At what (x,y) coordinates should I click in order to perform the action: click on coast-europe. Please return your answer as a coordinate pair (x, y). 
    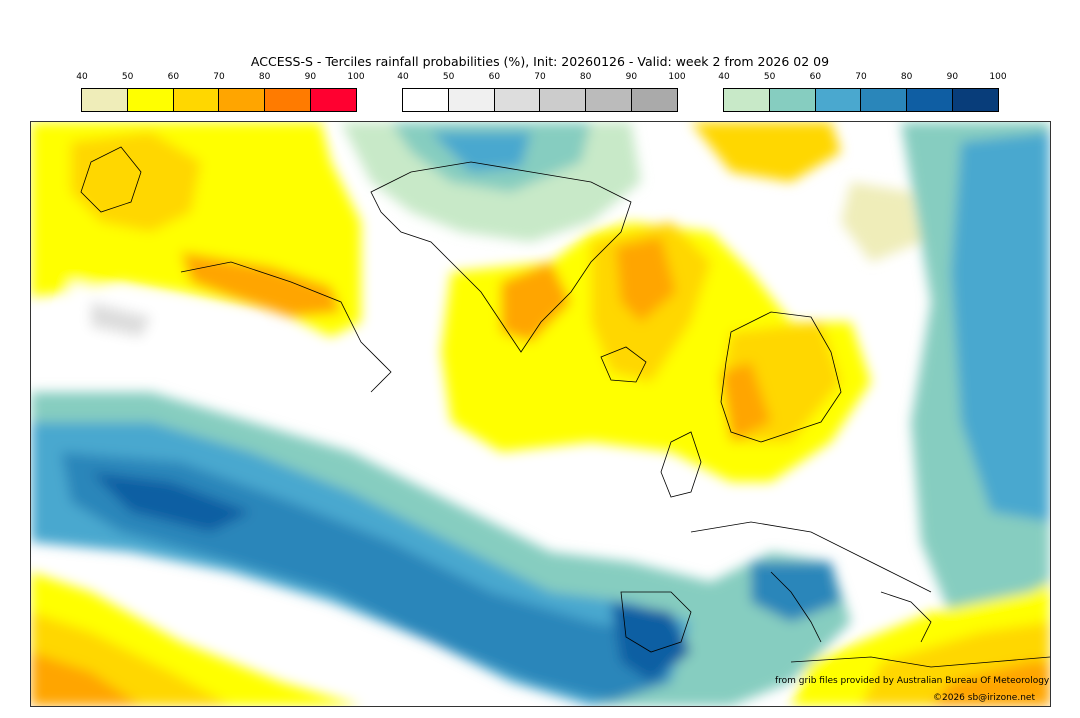
    Looking at the image, I should click on (811, 557).